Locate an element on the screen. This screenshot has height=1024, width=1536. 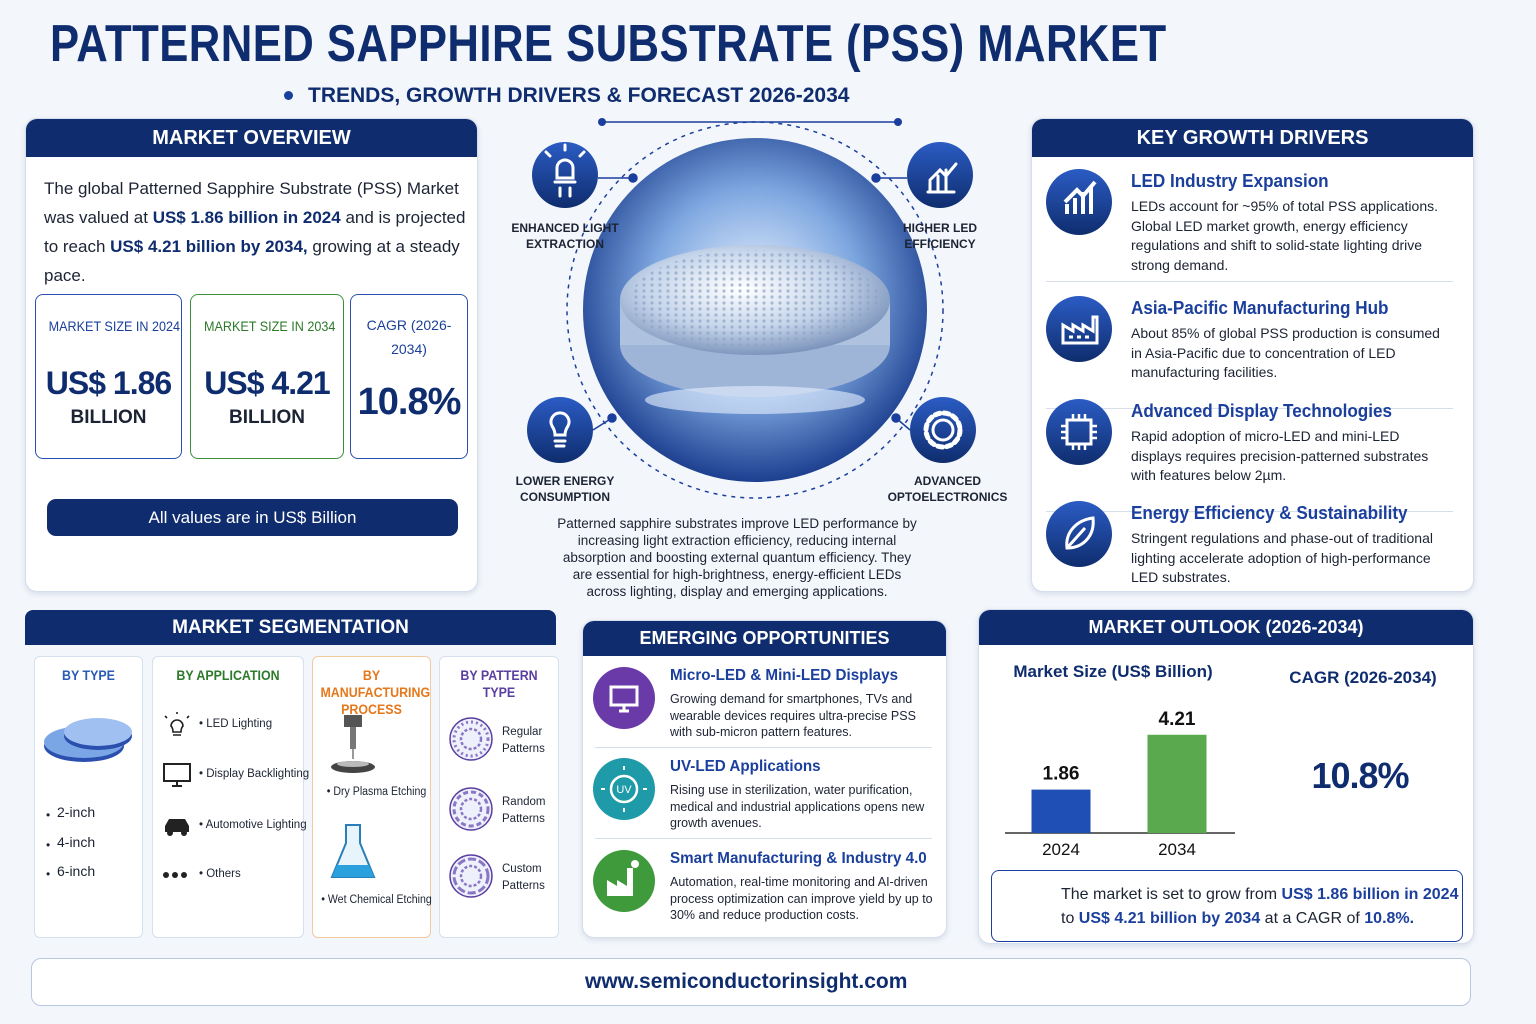
segmentation-heading: MARKET SEGMENTATION is located at coordinates (290, 627).